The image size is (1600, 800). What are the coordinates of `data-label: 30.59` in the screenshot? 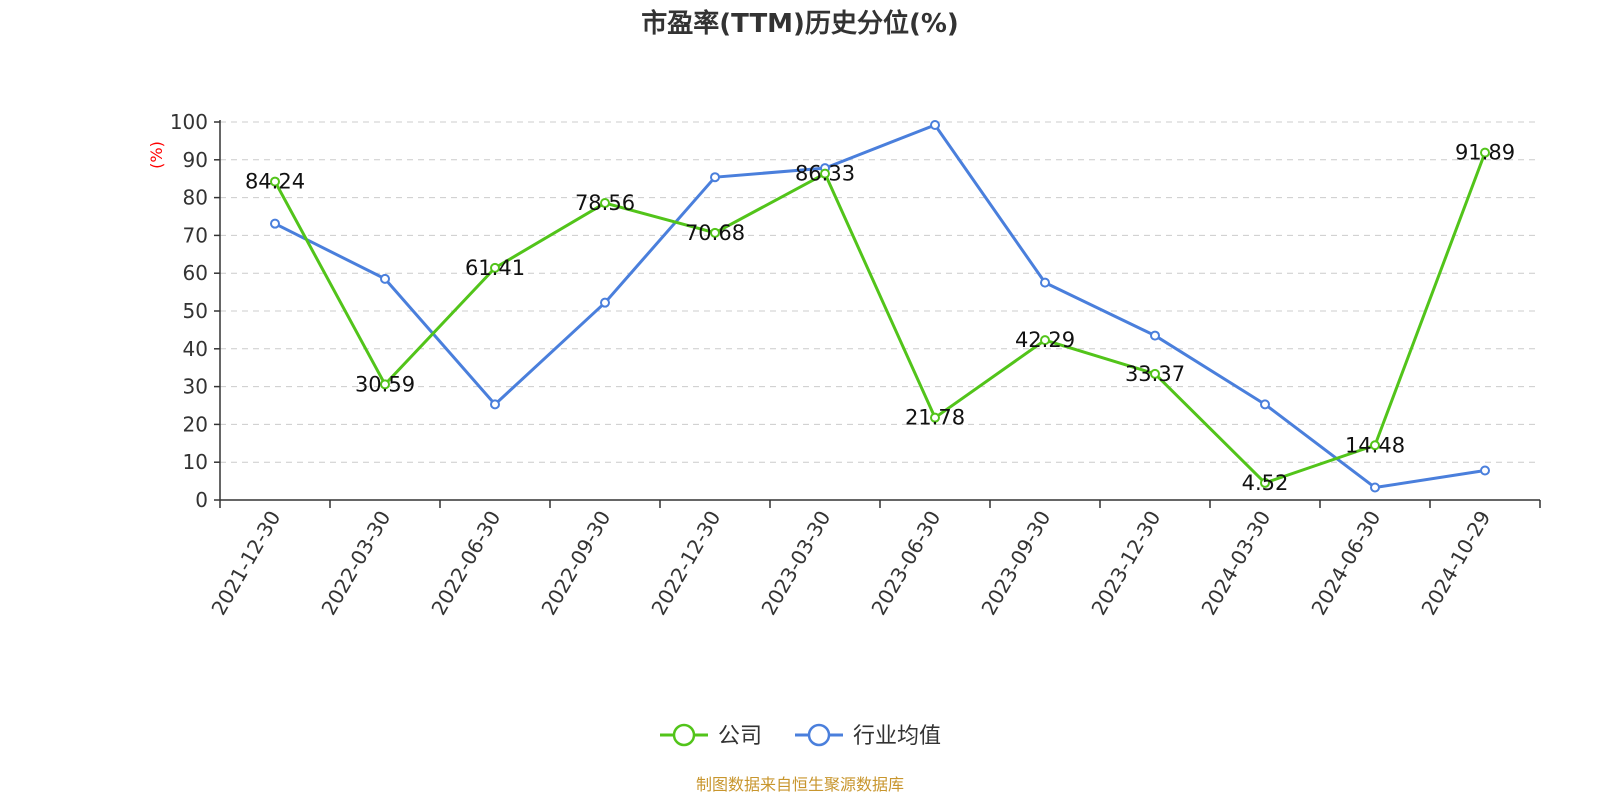 It's located at (385, 384).